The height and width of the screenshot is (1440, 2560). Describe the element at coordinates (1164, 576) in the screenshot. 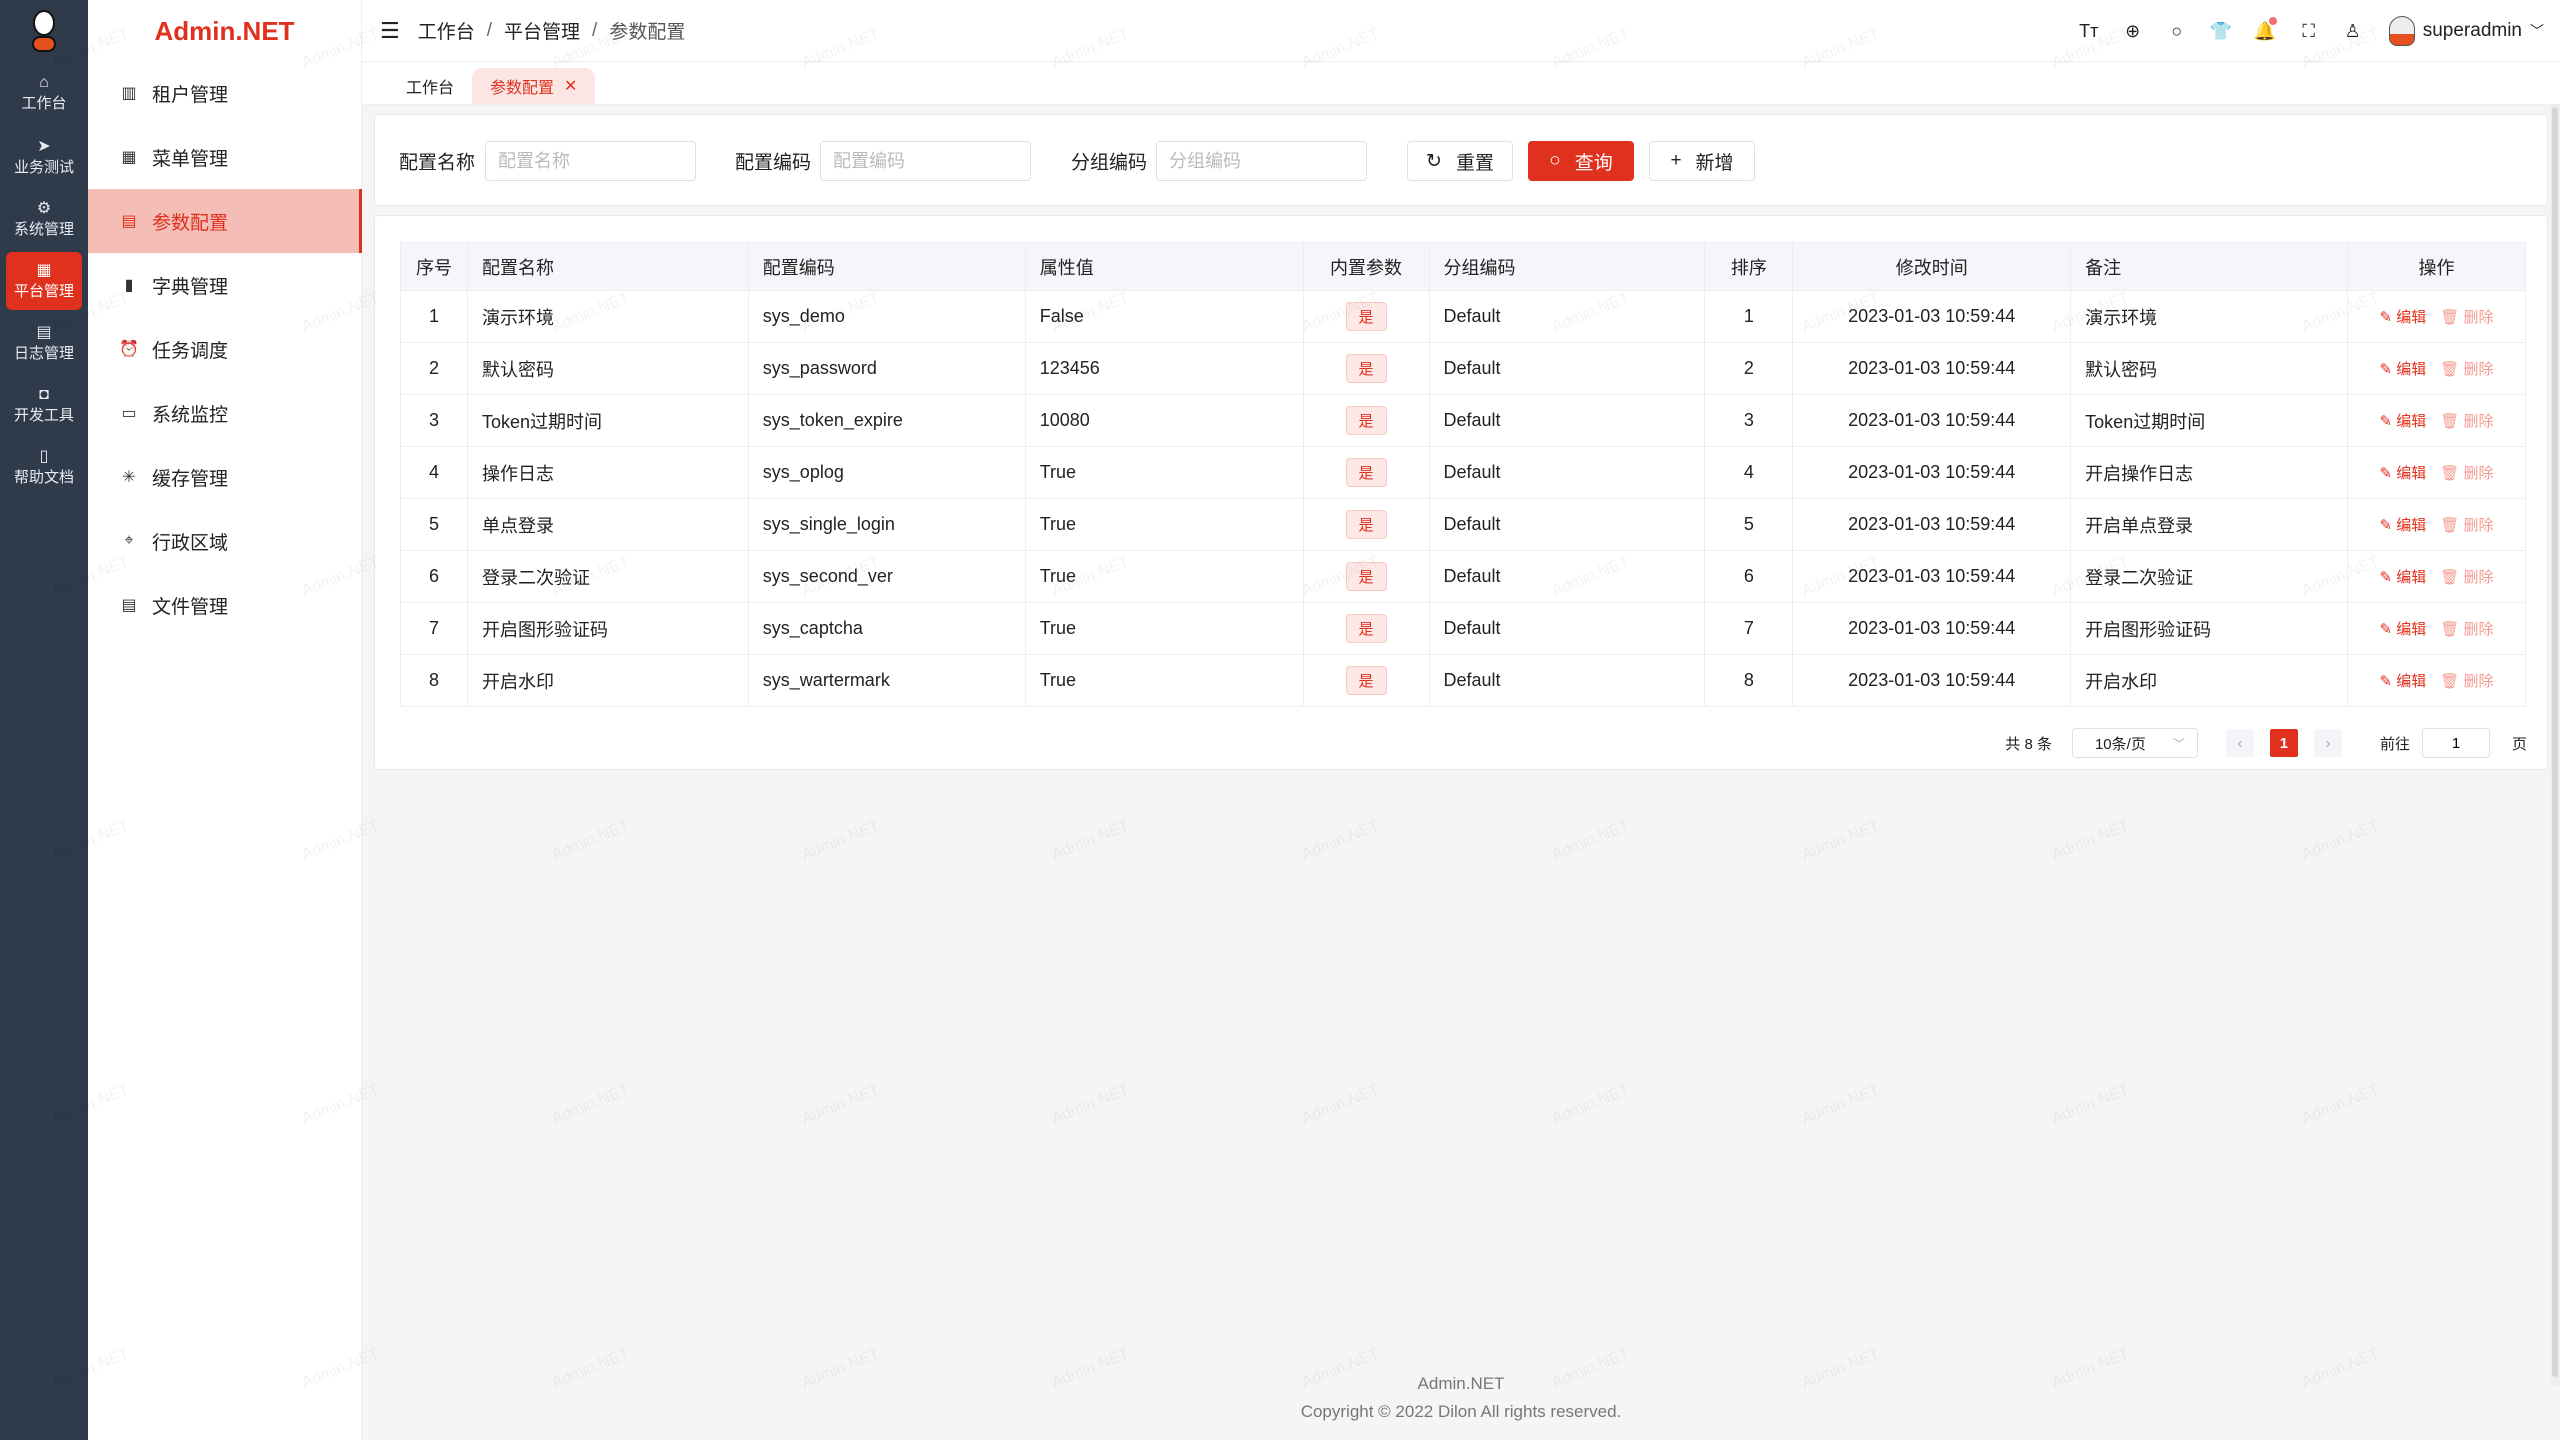

I see `table-cell: True` at that location.